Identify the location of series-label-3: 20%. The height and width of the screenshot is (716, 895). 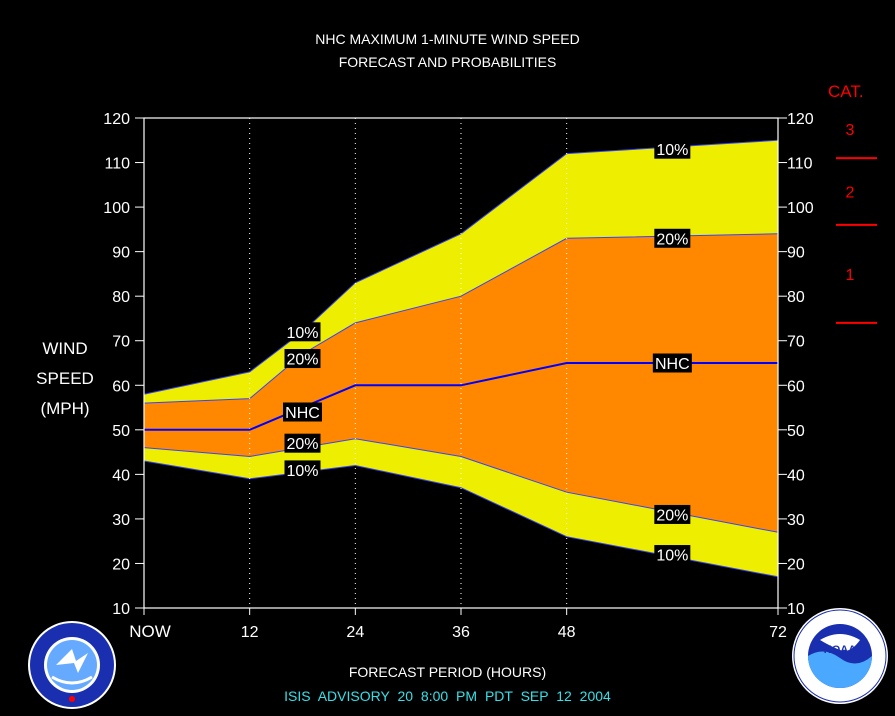
(302, 444).